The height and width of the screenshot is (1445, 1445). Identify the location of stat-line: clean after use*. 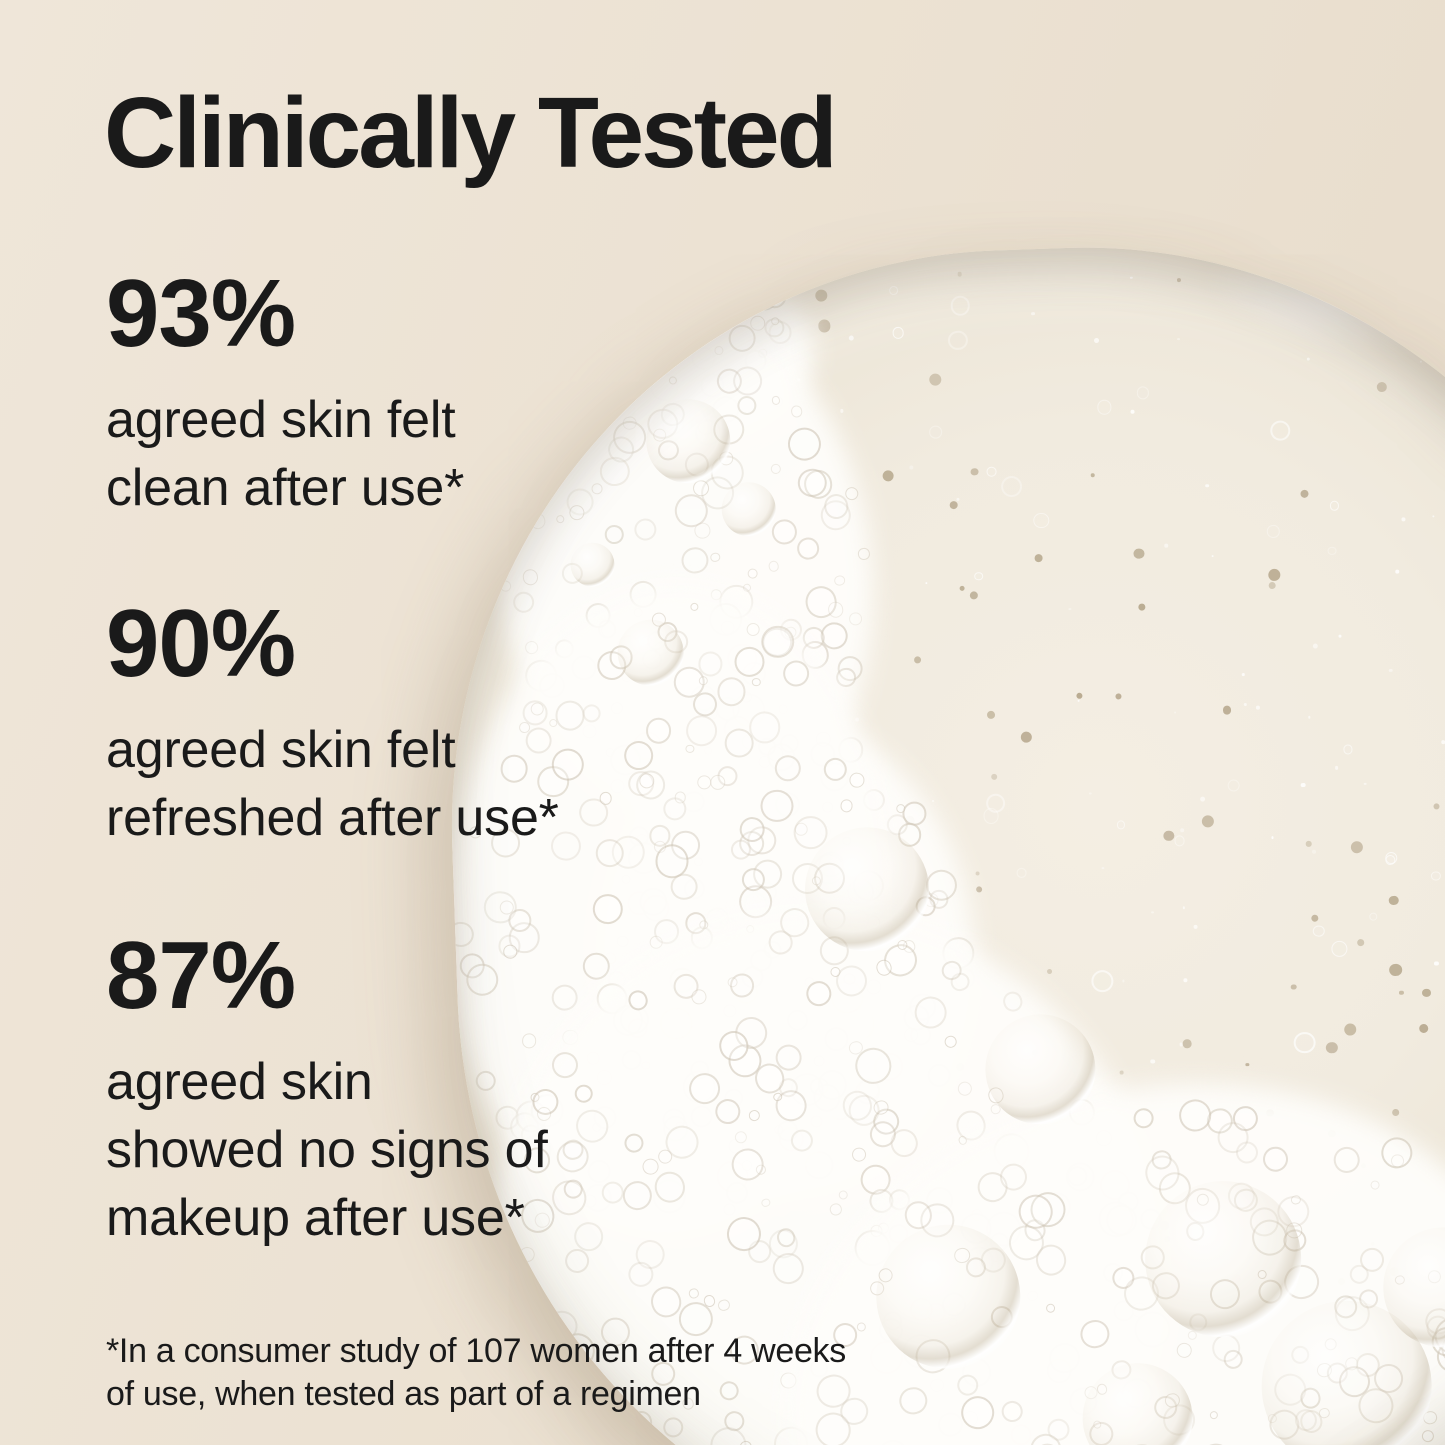
(285, 488).